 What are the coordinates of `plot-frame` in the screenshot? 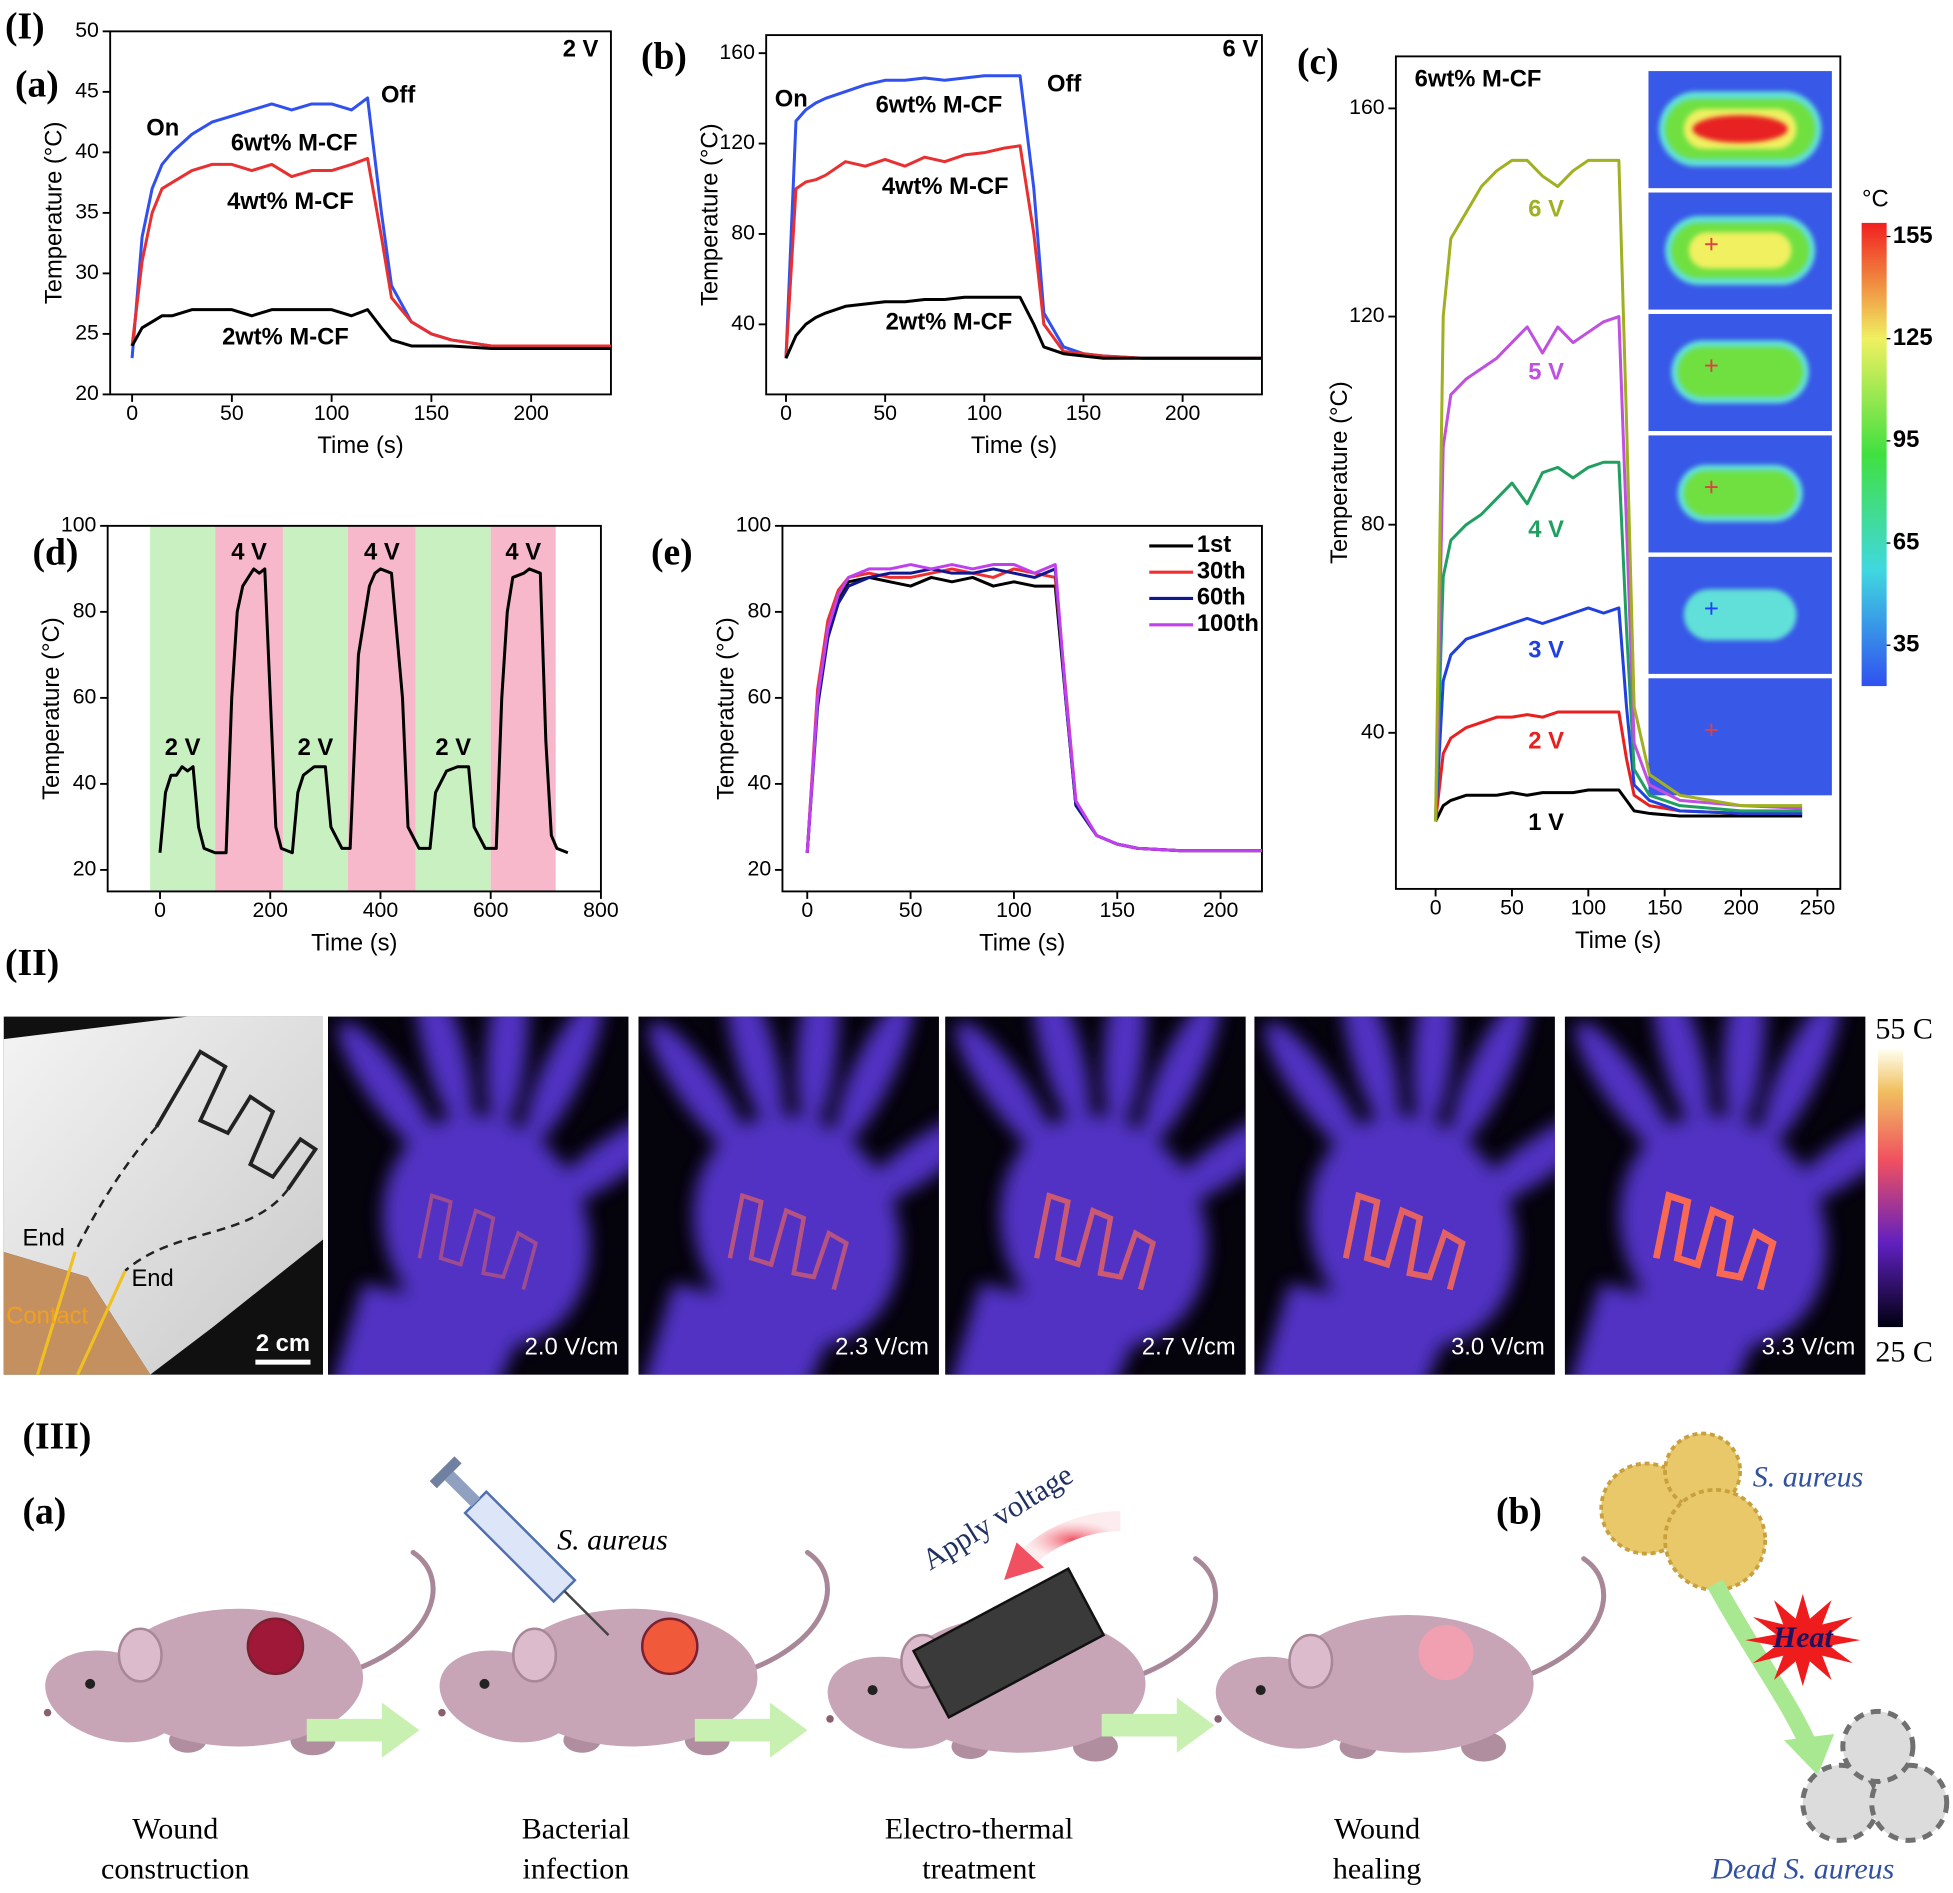 It's located at (1014, 215).